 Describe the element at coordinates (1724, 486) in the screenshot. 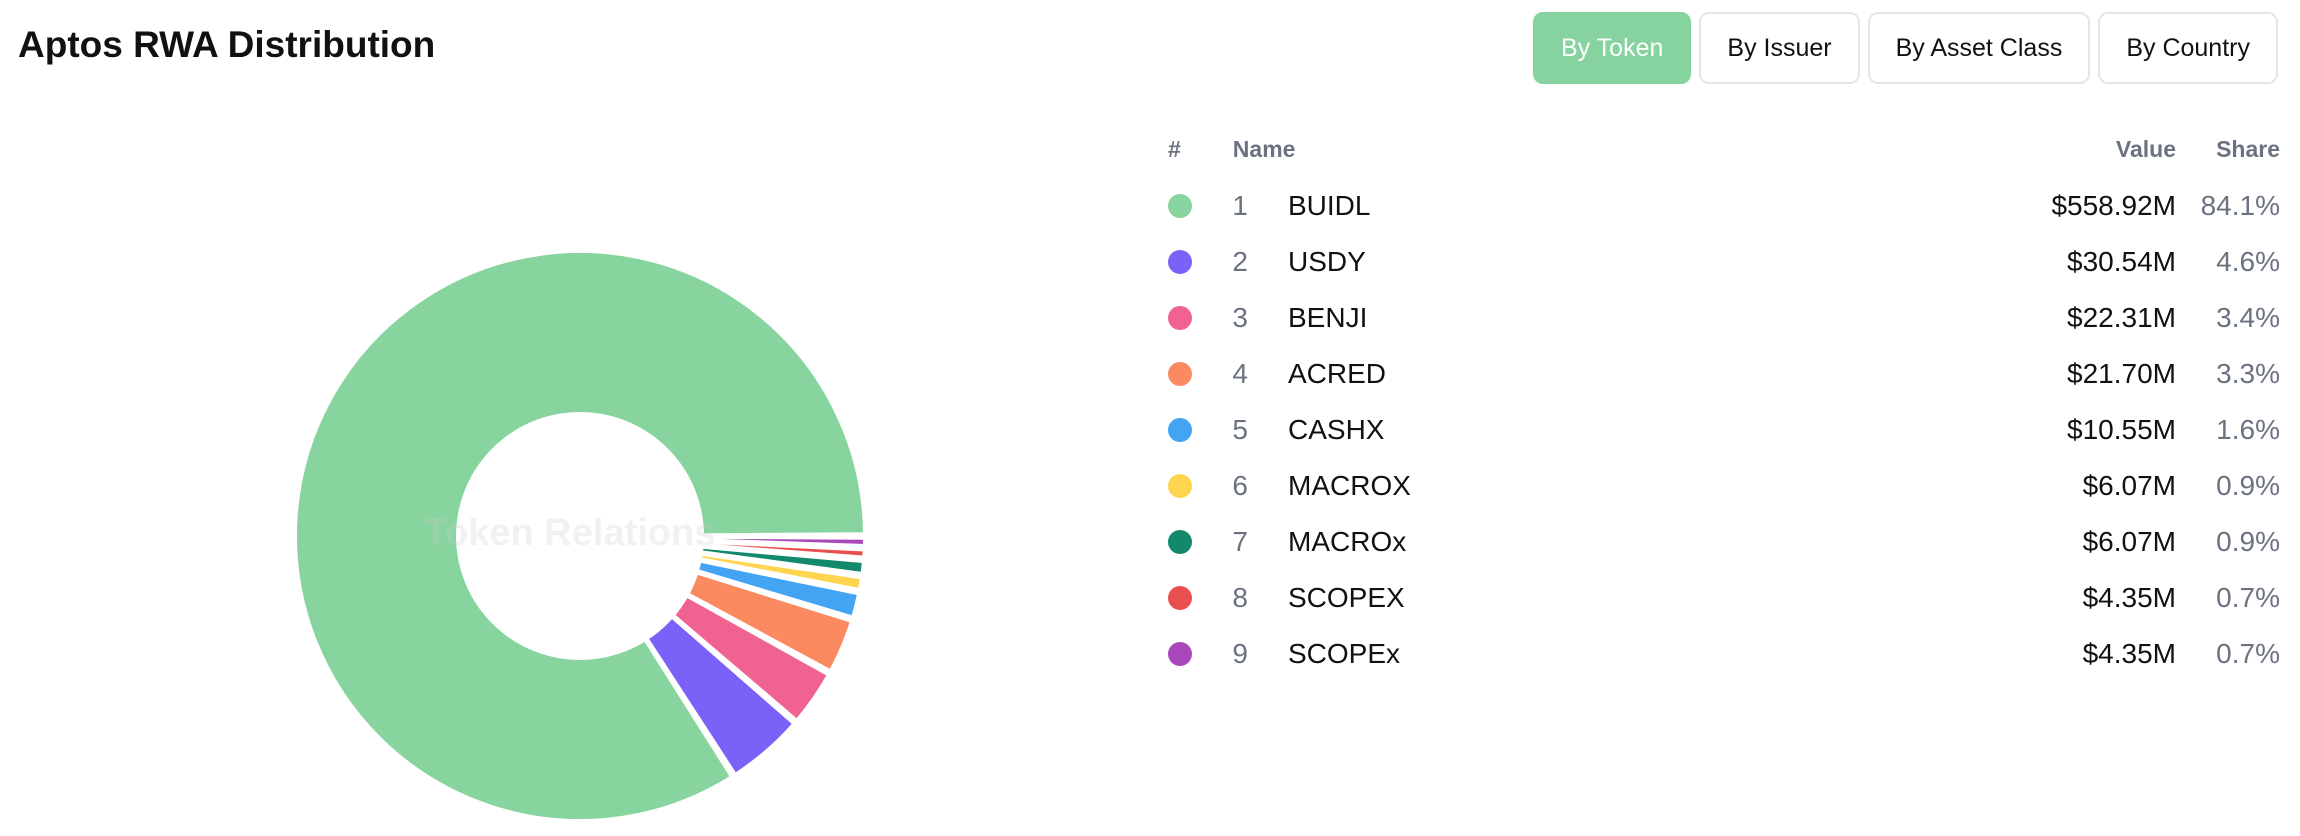

I see `legend-row: 6 MACROX $6.07M 0.9%` at that location.